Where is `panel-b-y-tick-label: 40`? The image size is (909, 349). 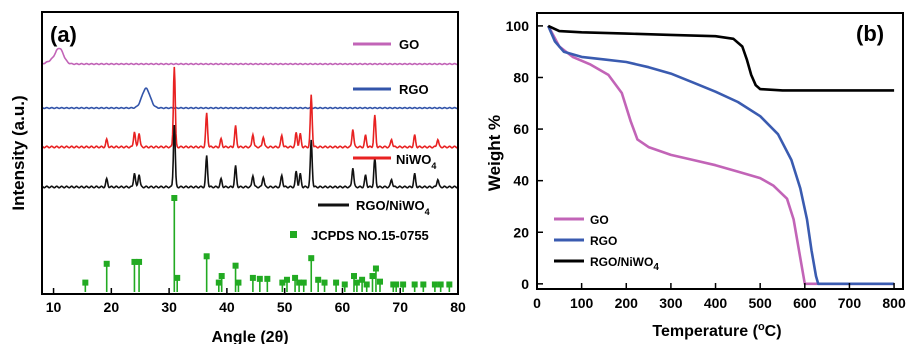 panel-b-y-tick-label: 40 is located at coordinates (521, 181).